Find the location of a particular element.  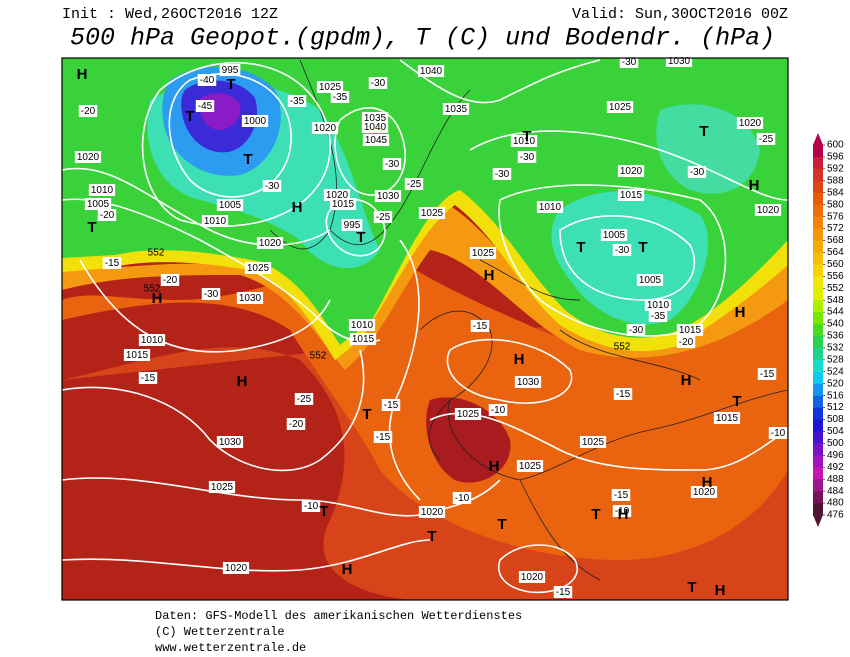

colorbar-tick-label: 544 is located at coordinates (835, 312).